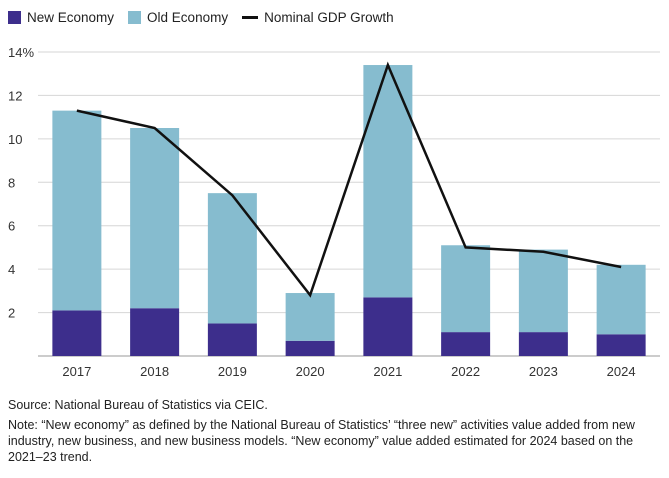 This screenshot has width=669, height=478. Describe the element at coordinates (388, 326) in the screenshot. I see `bar-new-economy-2021` at that location.